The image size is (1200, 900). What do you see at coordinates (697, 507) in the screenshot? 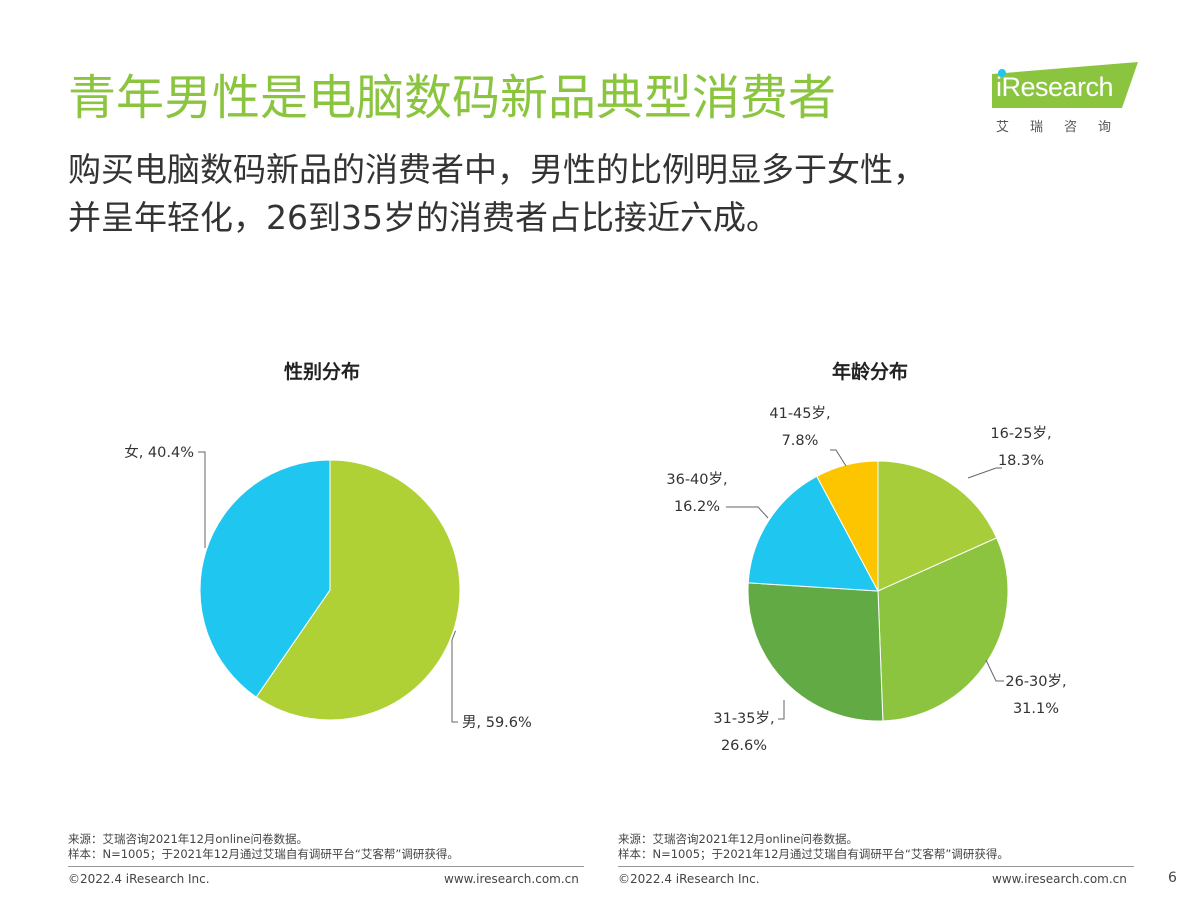
I see `age-label-4-value: 16.2%` at bounding box center [697, 507].